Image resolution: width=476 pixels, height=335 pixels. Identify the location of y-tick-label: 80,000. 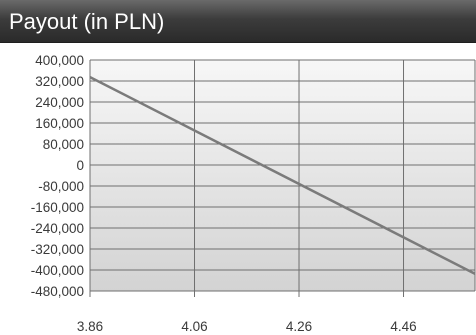
(63, 144).